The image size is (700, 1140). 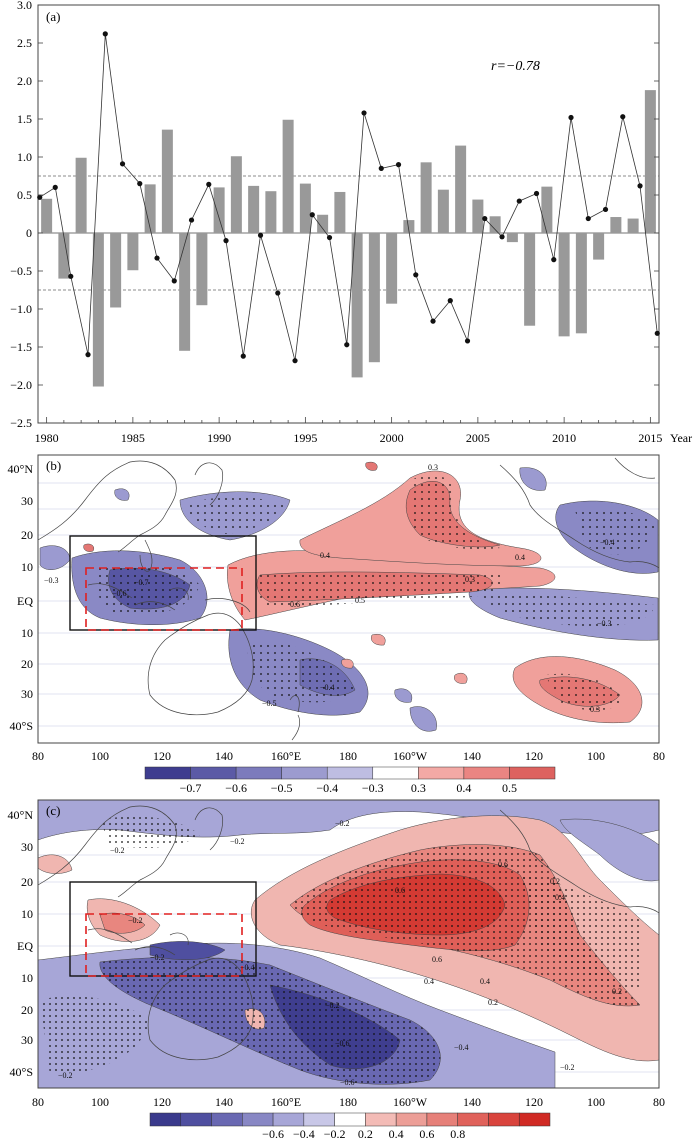 I want to click on svg-text: 0.3, so click(x=433, y=467).